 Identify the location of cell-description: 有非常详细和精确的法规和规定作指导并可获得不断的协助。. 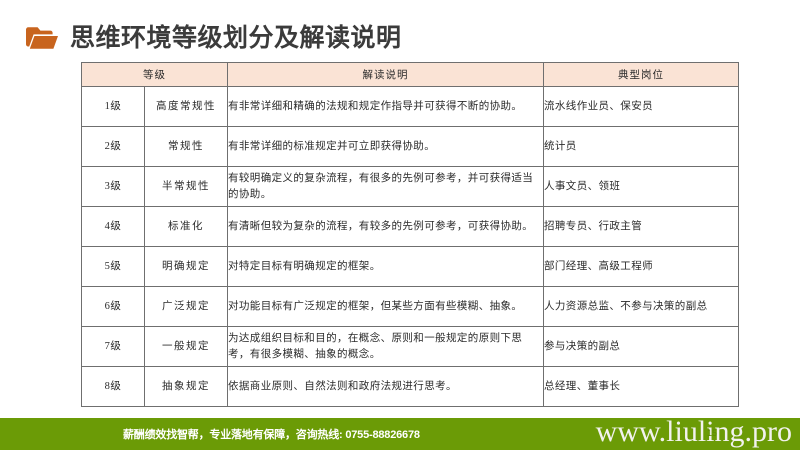
(385, 106).